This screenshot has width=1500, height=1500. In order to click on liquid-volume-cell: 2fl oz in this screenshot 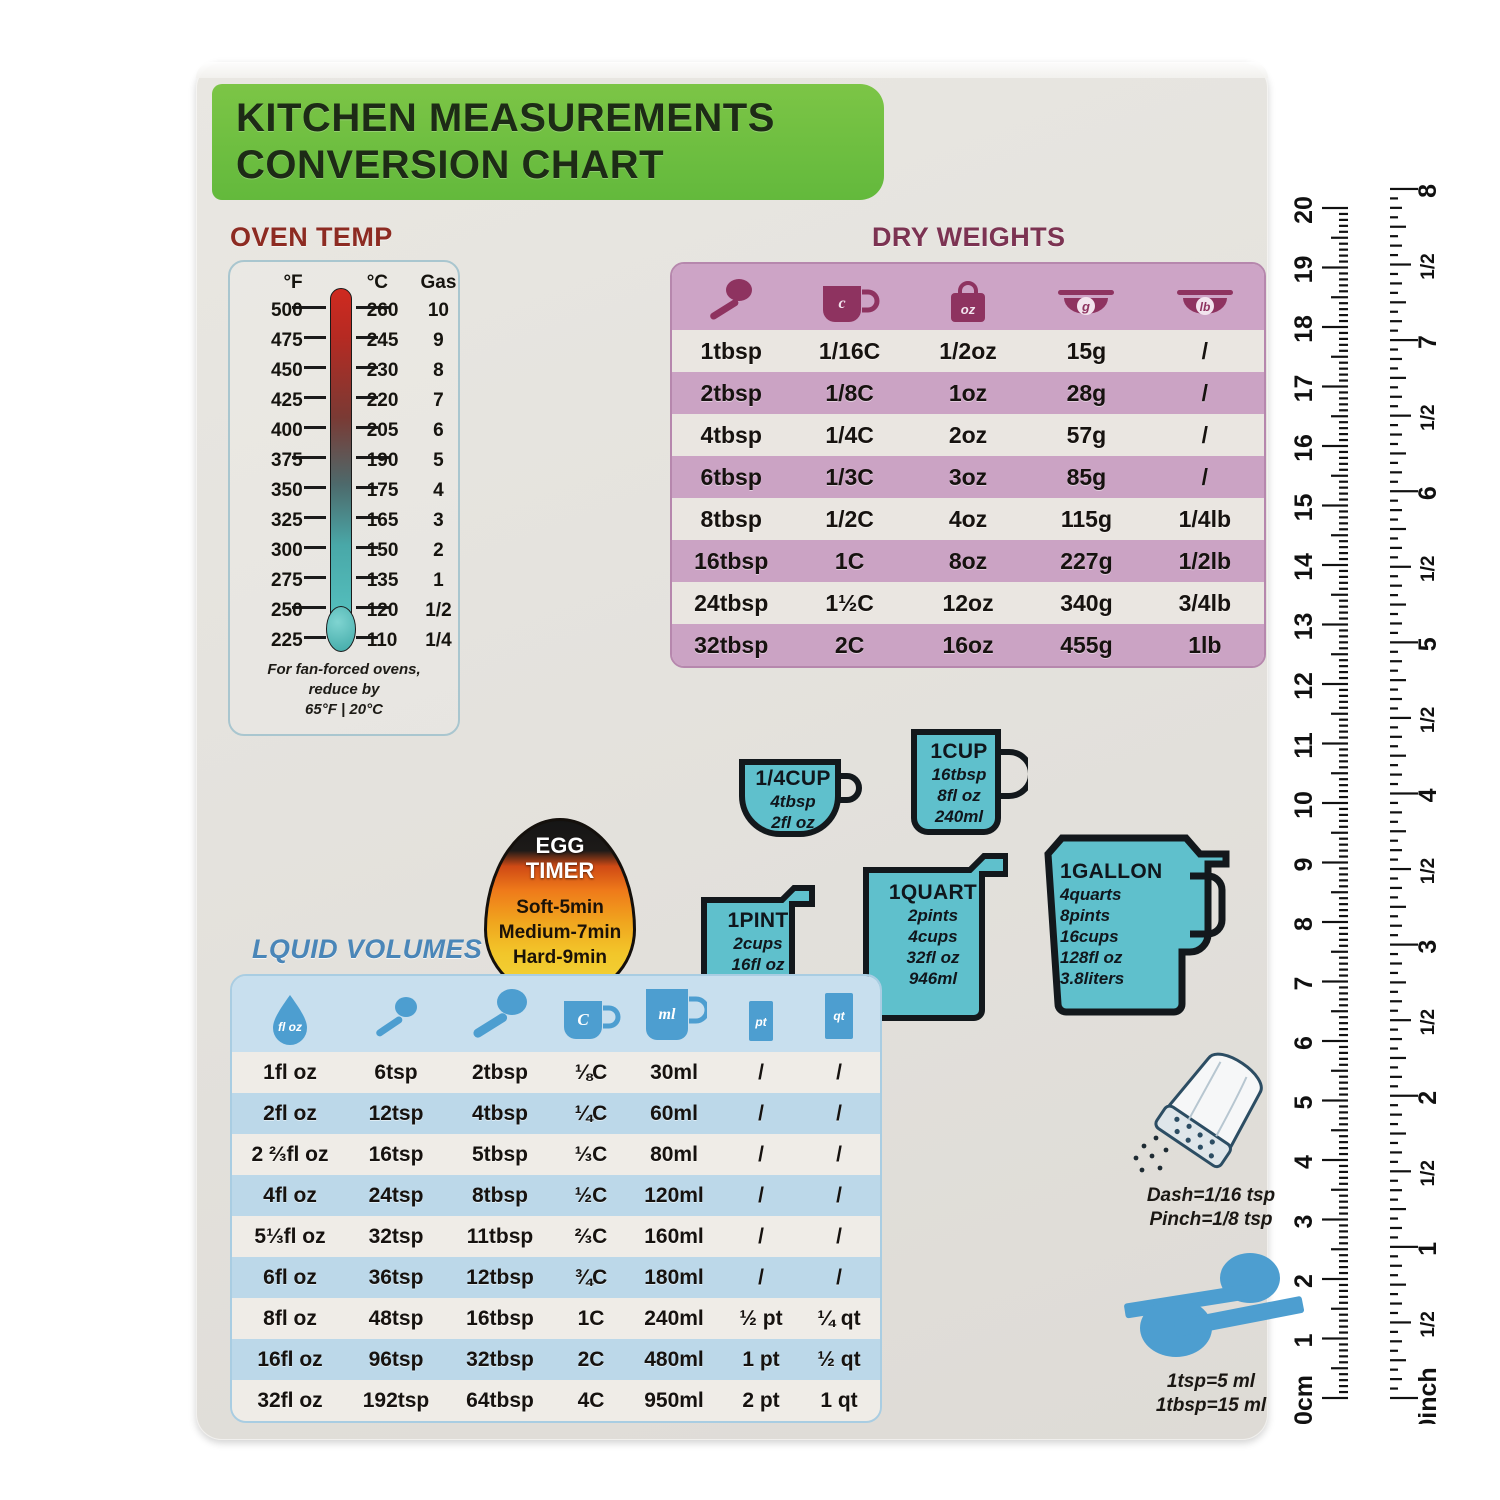, I will do `click(290, 1113)`.